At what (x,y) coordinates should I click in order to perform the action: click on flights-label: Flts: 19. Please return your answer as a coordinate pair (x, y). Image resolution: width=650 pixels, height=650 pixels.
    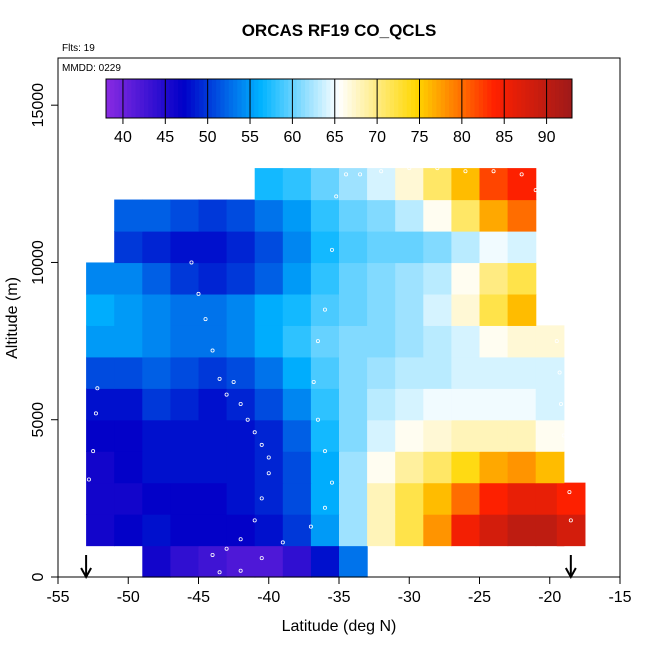
    Looking at the image, I should click on (78, 48).